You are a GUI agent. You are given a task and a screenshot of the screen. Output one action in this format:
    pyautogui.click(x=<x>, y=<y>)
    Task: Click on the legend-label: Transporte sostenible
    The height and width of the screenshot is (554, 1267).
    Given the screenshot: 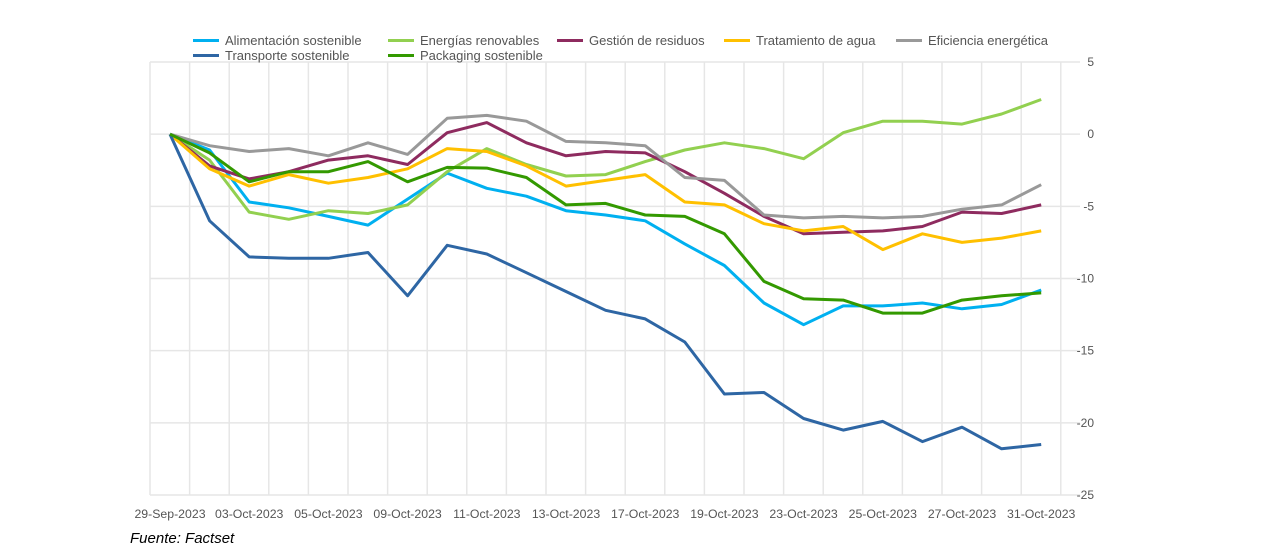 What is the action you would take?
    pyautogui.click(x=287, y=55)
    